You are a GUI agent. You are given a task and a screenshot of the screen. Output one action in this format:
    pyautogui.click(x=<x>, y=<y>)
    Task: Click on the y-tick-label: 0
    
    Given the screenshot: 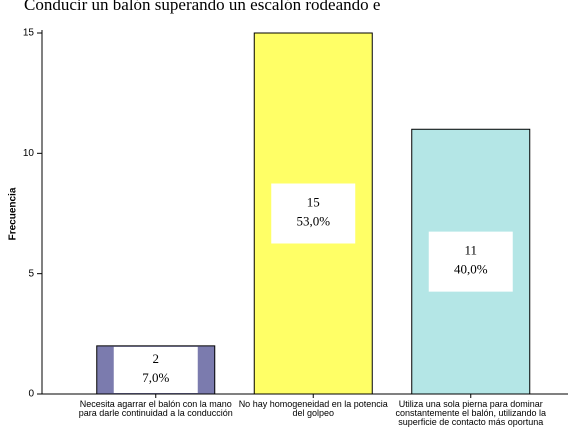 What is the action you would take?
    pyautogui.click(x=31, y=394)
    